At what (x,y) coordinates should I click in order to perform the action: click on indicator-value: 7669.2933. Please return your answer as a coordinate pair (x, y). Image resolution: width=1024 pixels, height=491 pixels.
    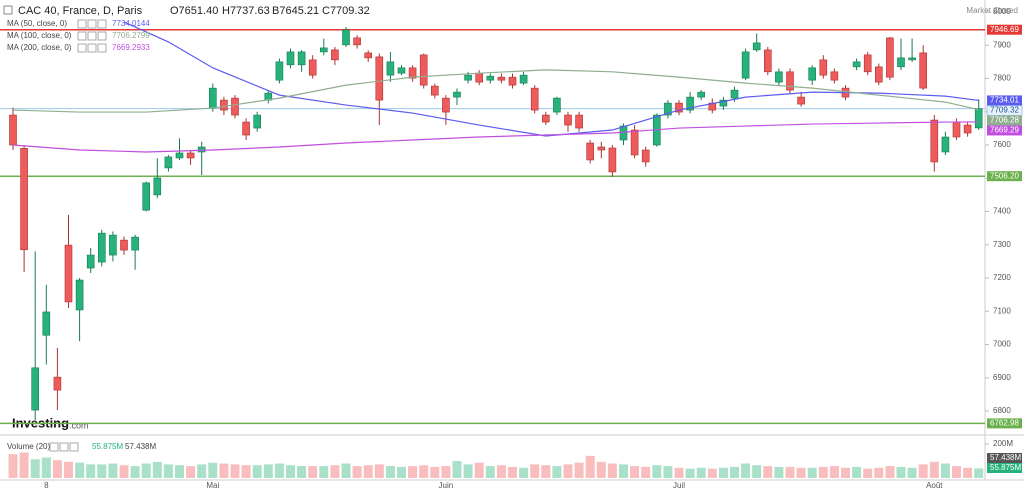
    Looking at the image, I should click on (131, 47).